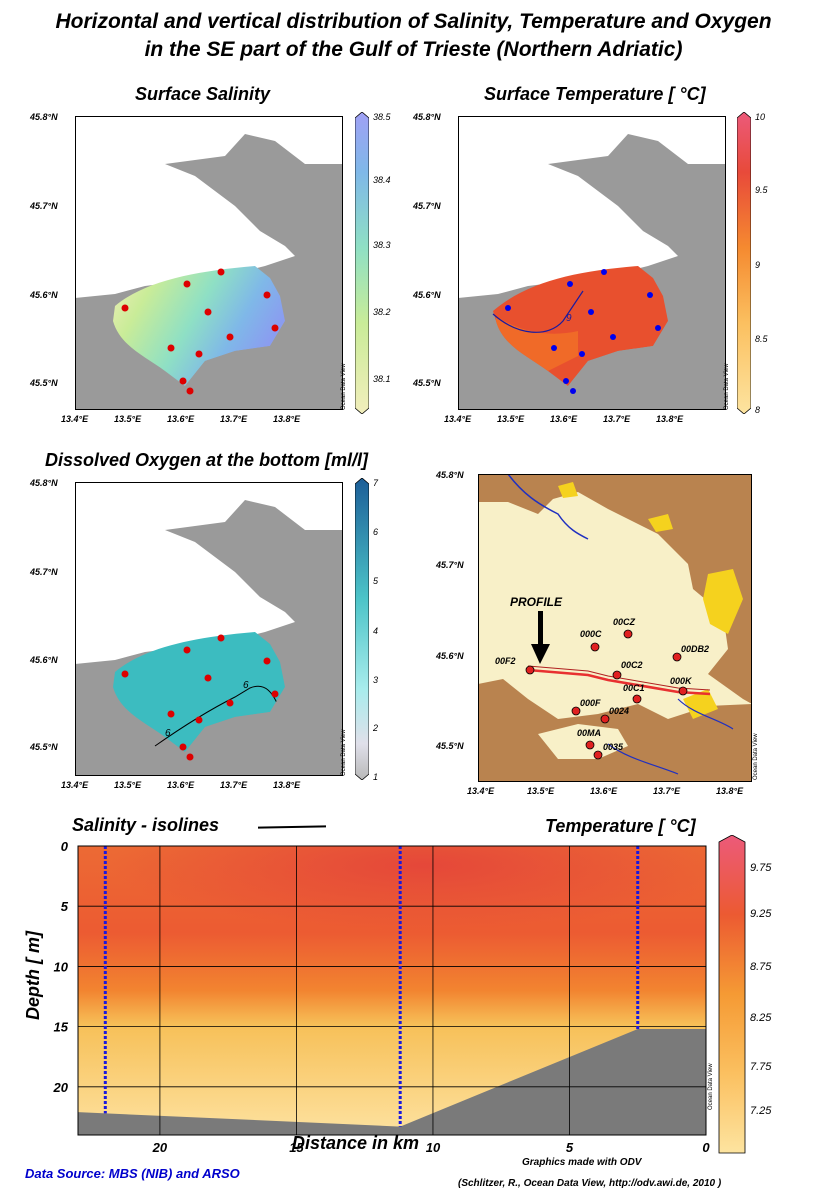 The image size is (827, 1200). What do you see at coordinates (376, 728) in the screenshot?
I see `cb-tick: 2` at bounding box center [376, 728].